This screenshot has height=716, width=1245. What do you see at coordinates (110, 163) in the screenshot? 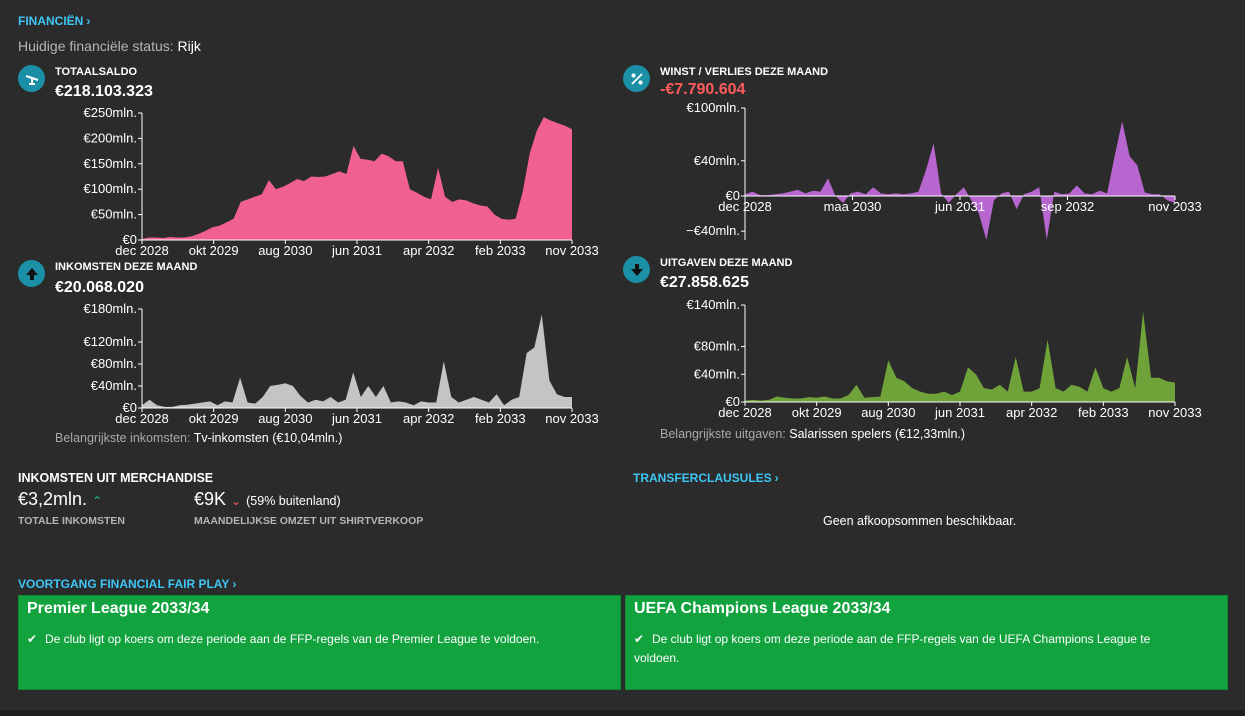
I see `balance-y-tick-label: €150mln.` at bounding box center [110, 163].